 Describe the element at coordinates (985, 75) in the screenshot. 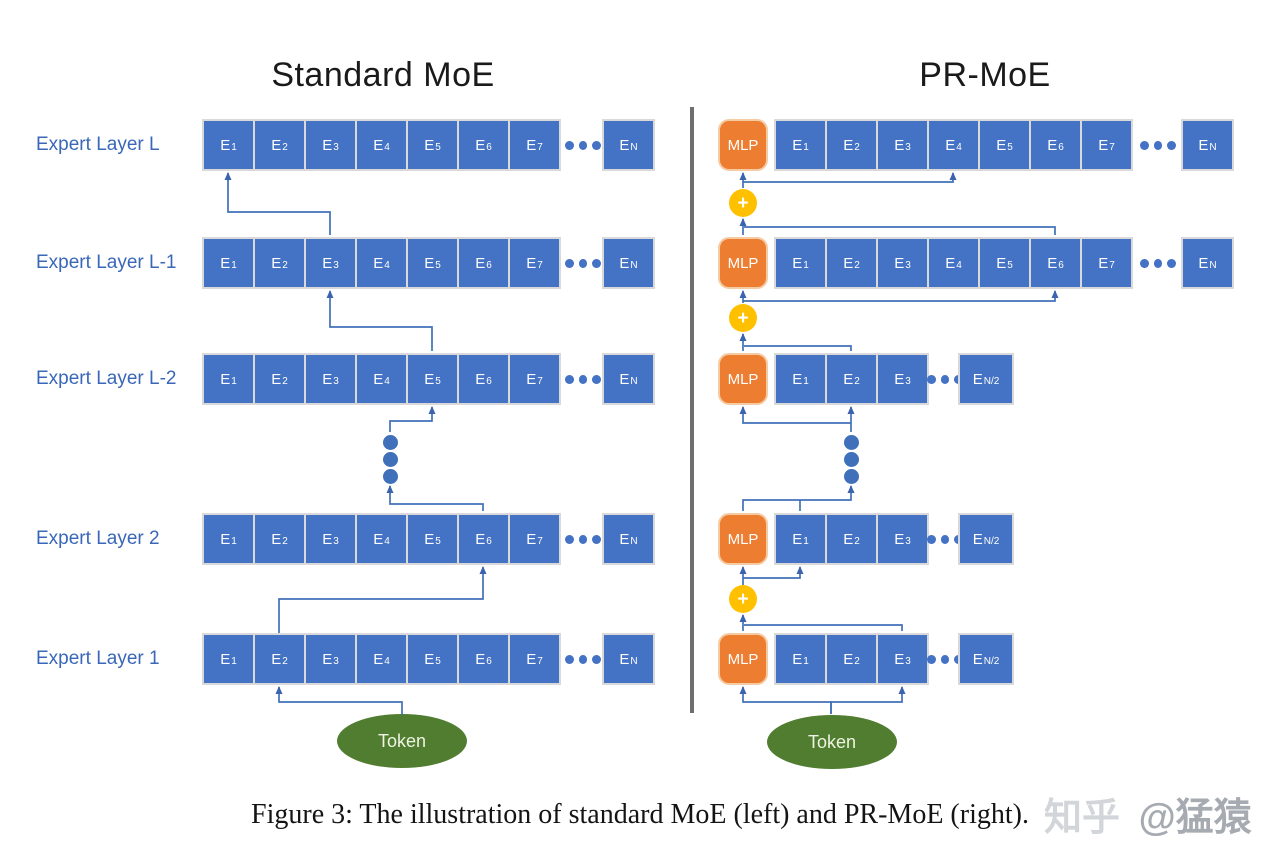

I see `right-diagram-title: PR-MoE` at that location.